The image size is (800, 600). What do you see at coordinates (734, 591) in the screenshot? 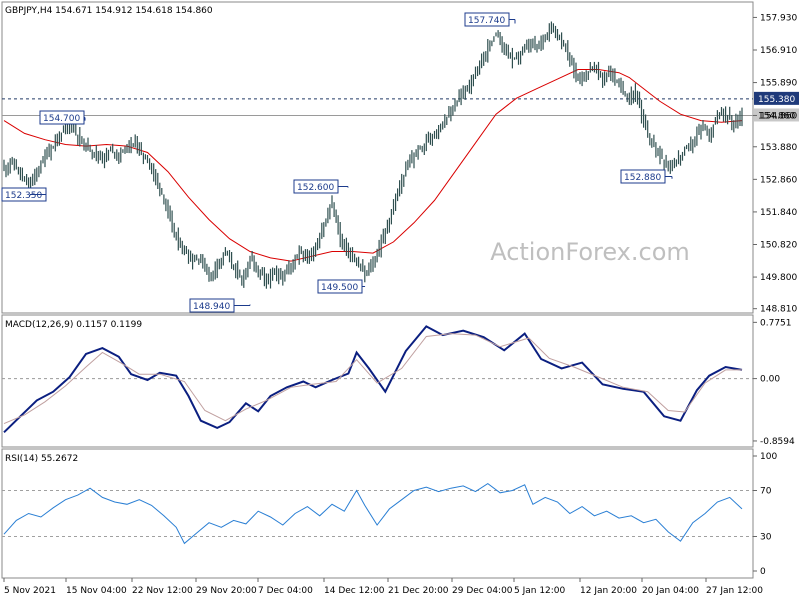
I see `time-axis-label: 27 Jan 12:00` at bounding box center [734, 591].